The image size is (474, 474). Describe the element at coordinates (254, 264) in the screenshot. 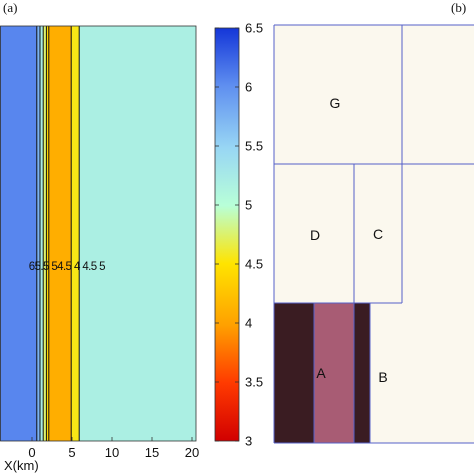

I see `colorbar-tick-label: 4.5` at that location.